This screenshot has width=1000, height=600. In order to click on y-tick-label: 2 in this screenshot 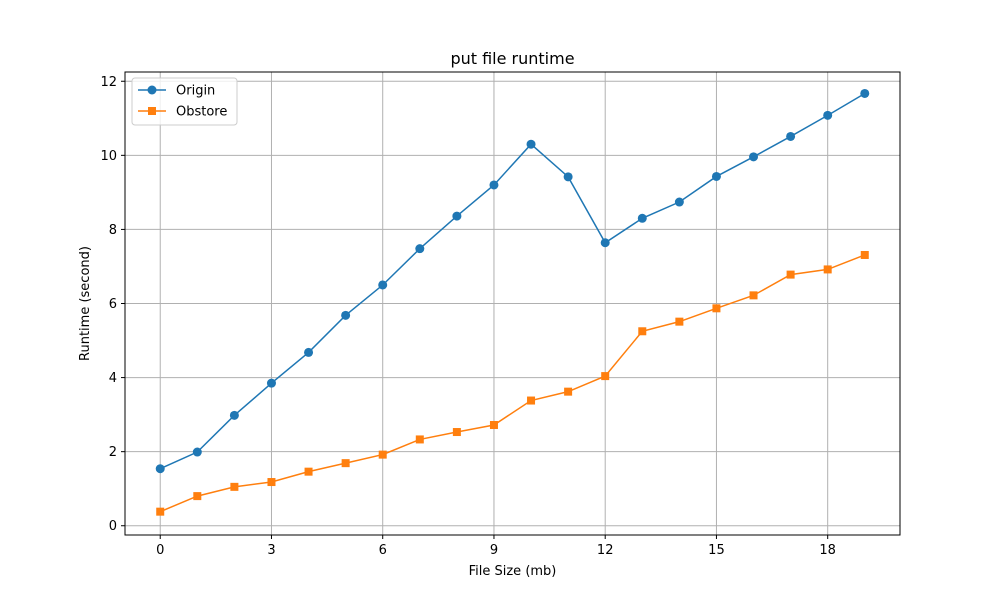, I will do `click(113, 452)`.